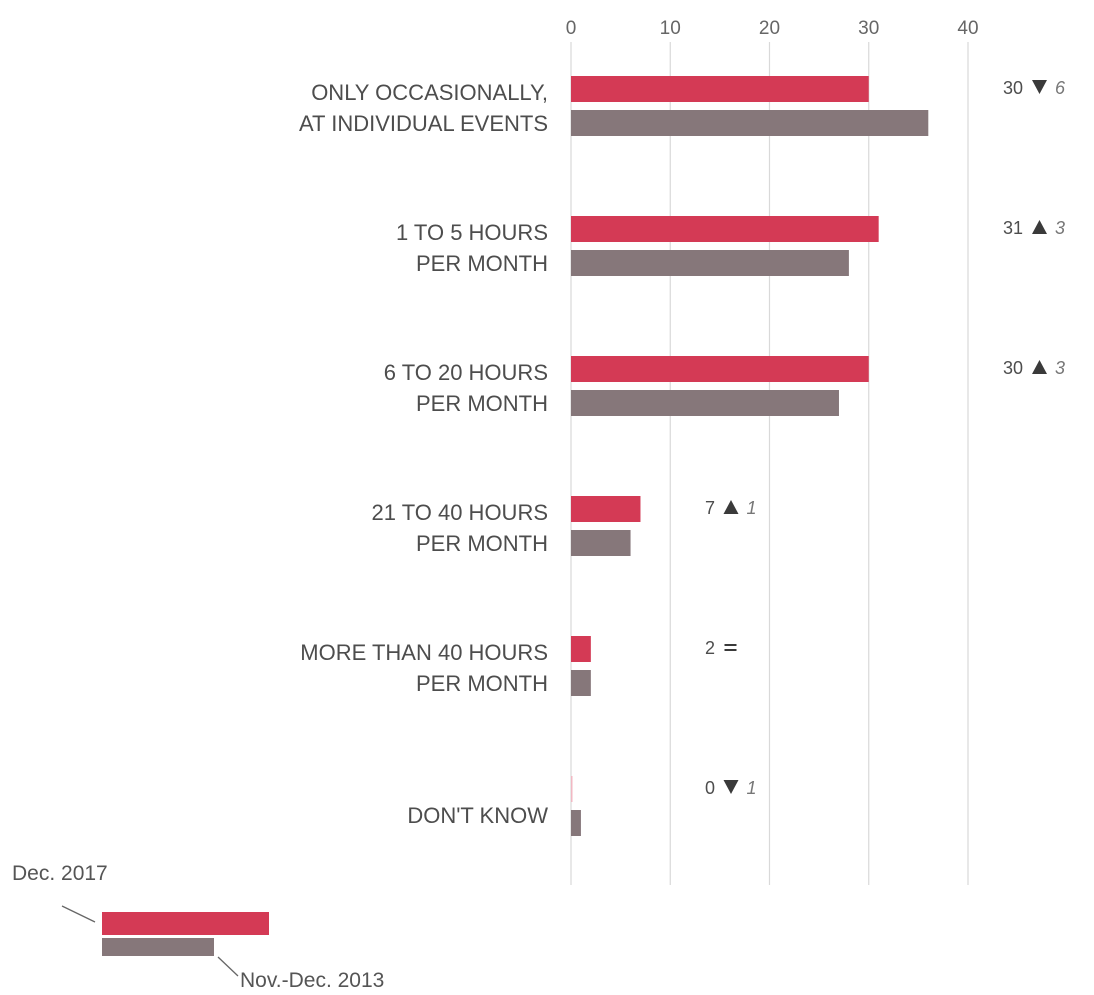  I want to click on legend-label-nov-dec-2013: Nov.-Dec. 2013, so click(312, 980).